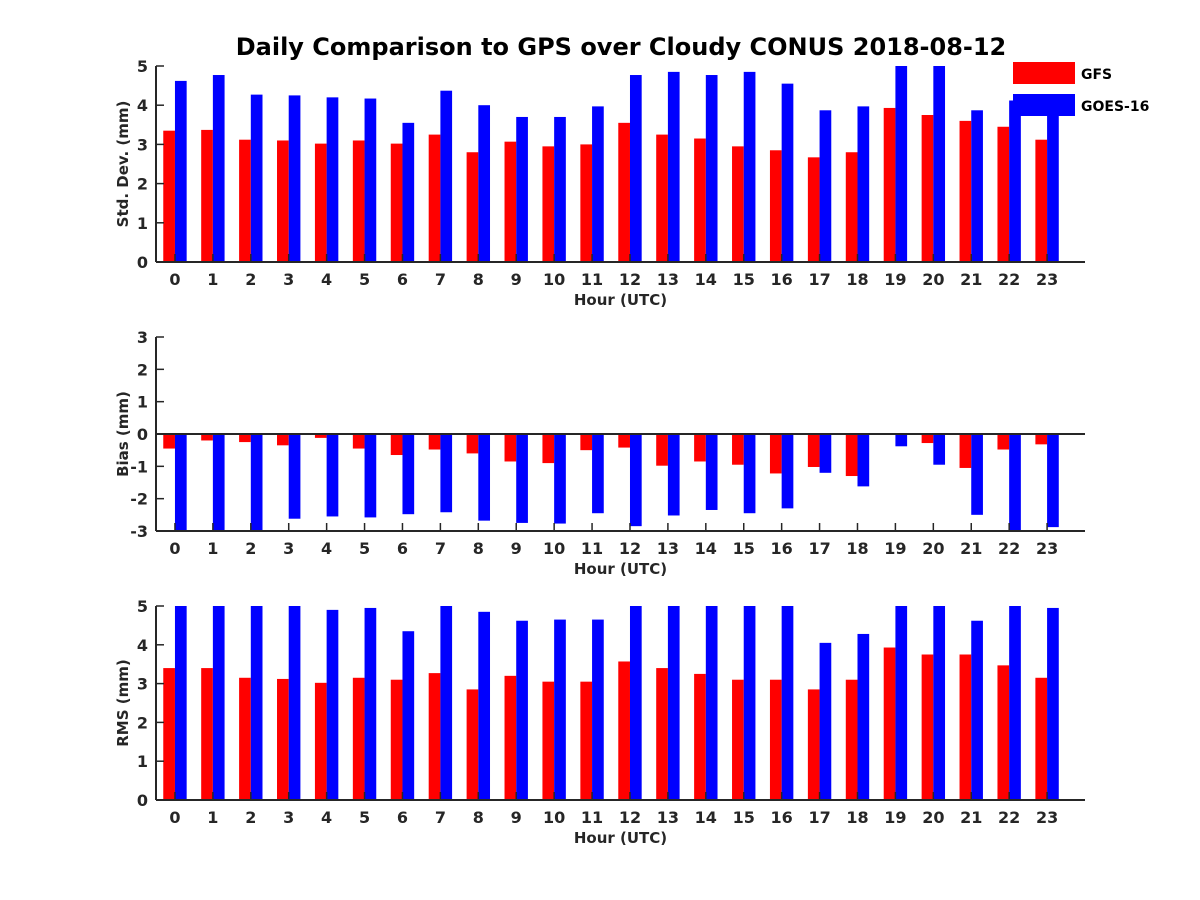  Describe the element at coordinates (819, 279) in the screenshot. I see `x-tick-label: 17` at that location.